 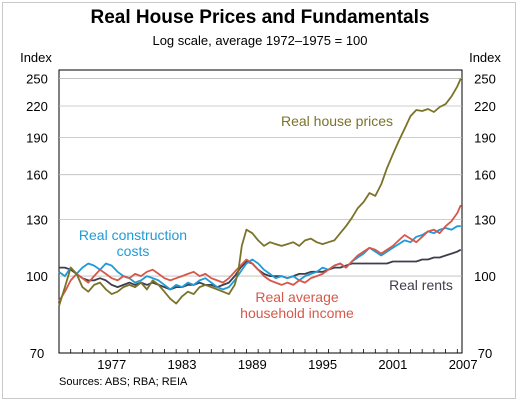 What do you see at coordinates (37, 175) in the screenshot?
I see `y-tick-label-left: 160` at bounding box center [37, 175].